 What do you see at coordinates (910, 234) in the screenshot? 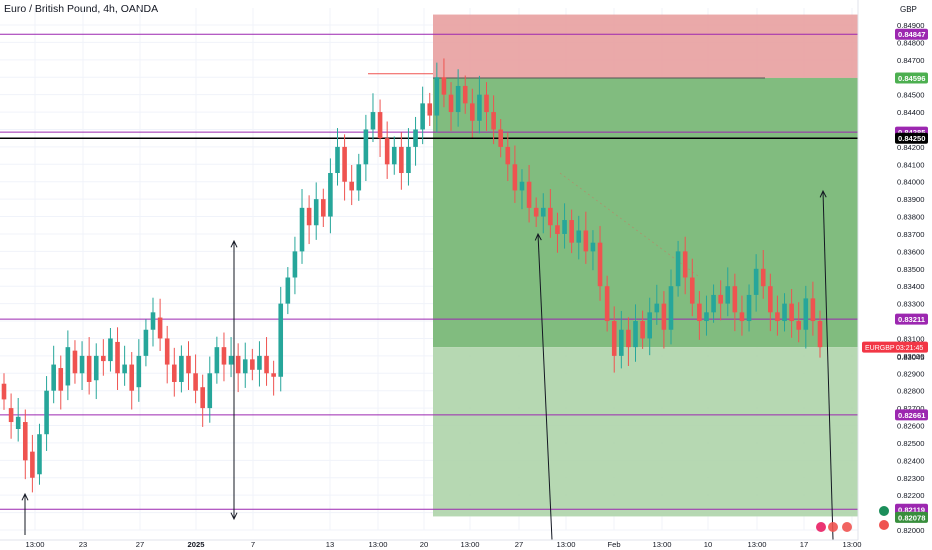
I see `price-tick-label: 0.83700` at bounding box center [910, 234].